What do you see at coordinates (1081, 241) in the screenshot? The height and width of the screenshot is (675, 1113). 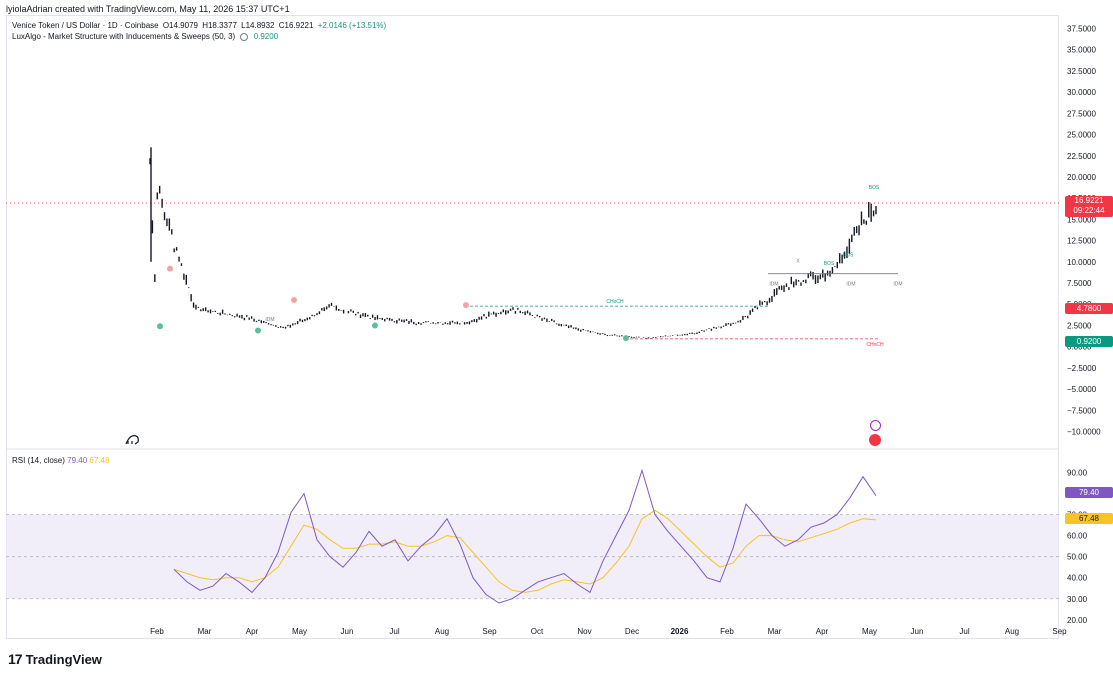 I see `price-tick-label: 12.5000` at bounding box center [1081, 241].